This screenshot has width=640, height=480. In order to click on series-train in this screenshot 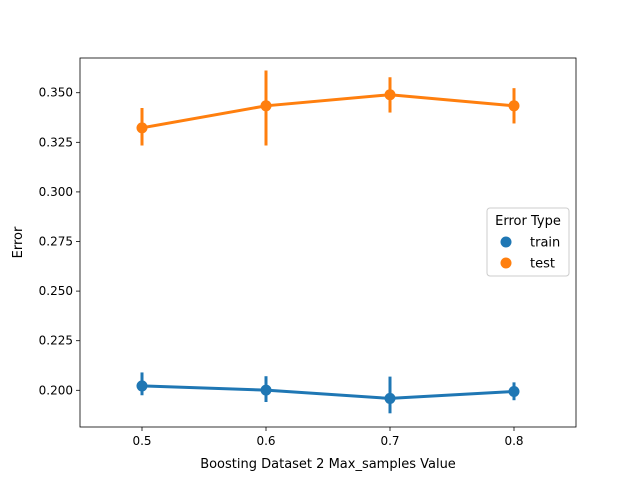, I will do `click(328, 393)`.